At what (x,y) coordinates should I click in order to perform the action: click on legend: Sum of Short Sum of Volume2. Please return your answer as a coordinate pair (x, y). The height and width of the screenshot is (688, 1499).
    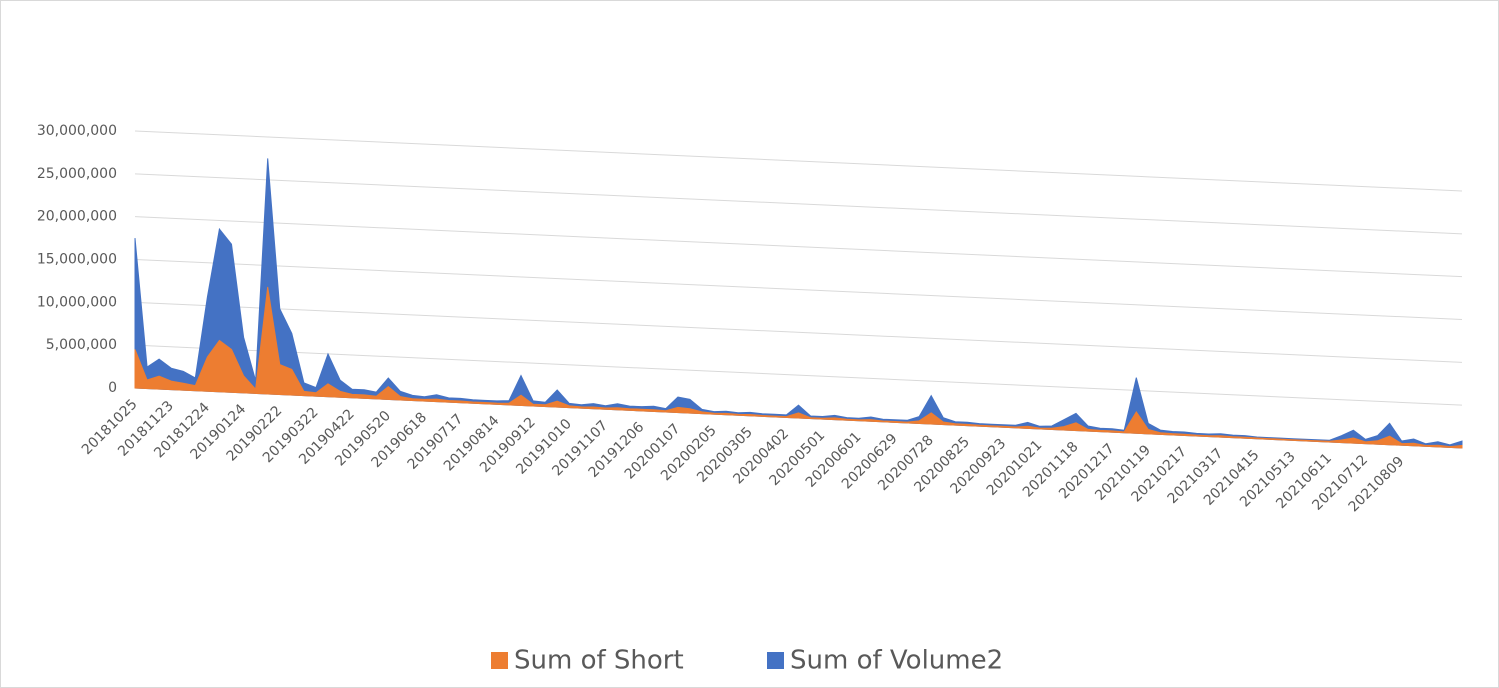
    Looking at the image, I should click on (747, 661).